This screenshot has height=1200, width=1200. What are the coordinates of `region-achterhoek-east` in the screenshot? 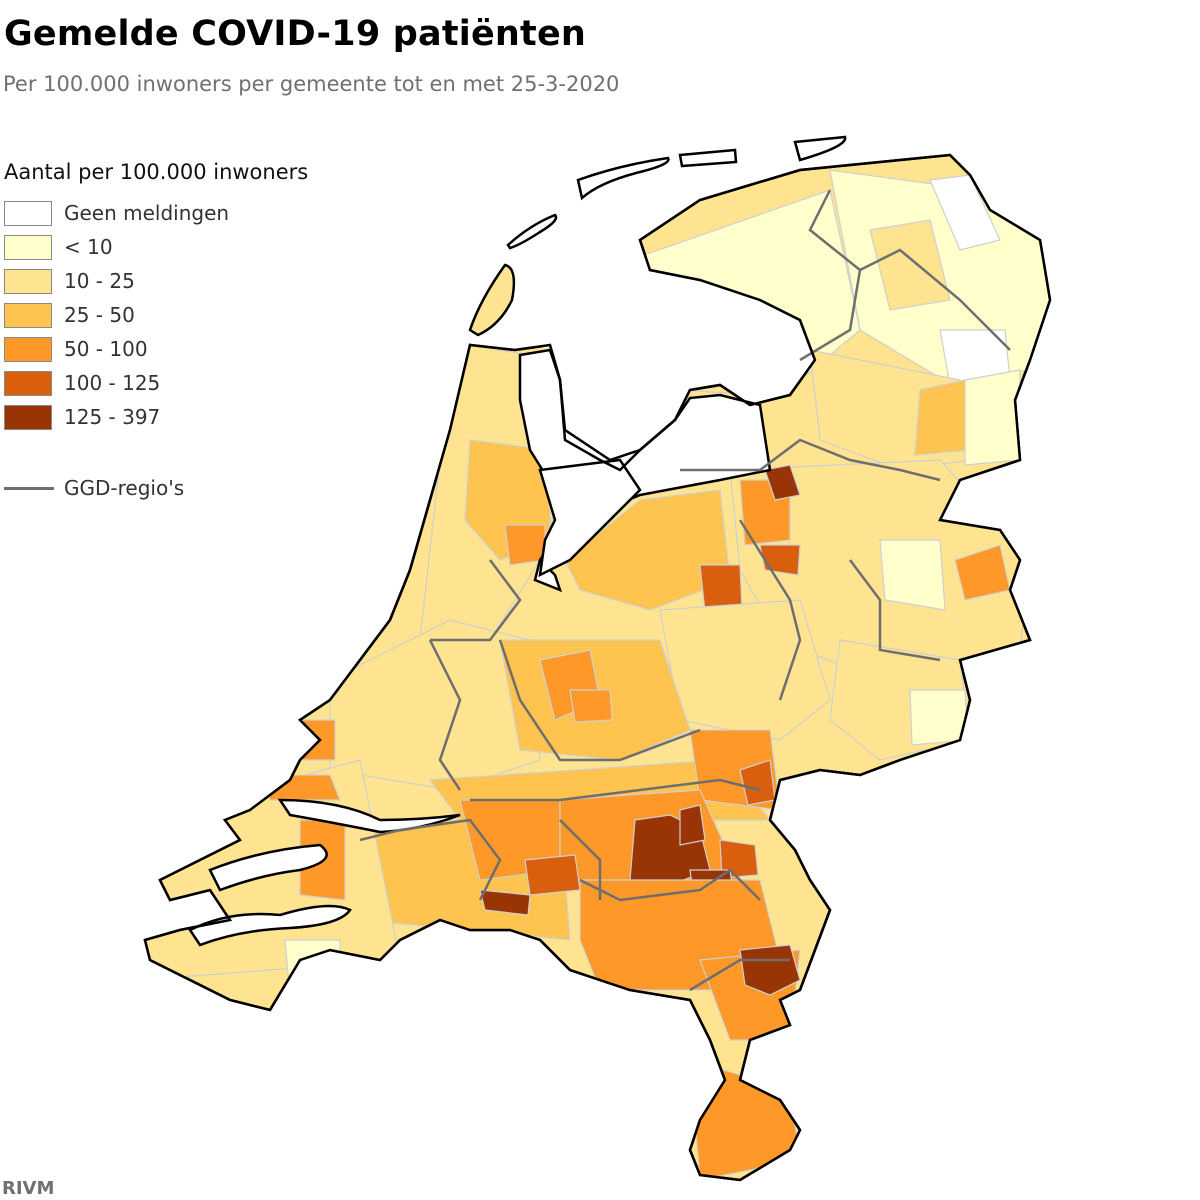 It's located at (939, 717).